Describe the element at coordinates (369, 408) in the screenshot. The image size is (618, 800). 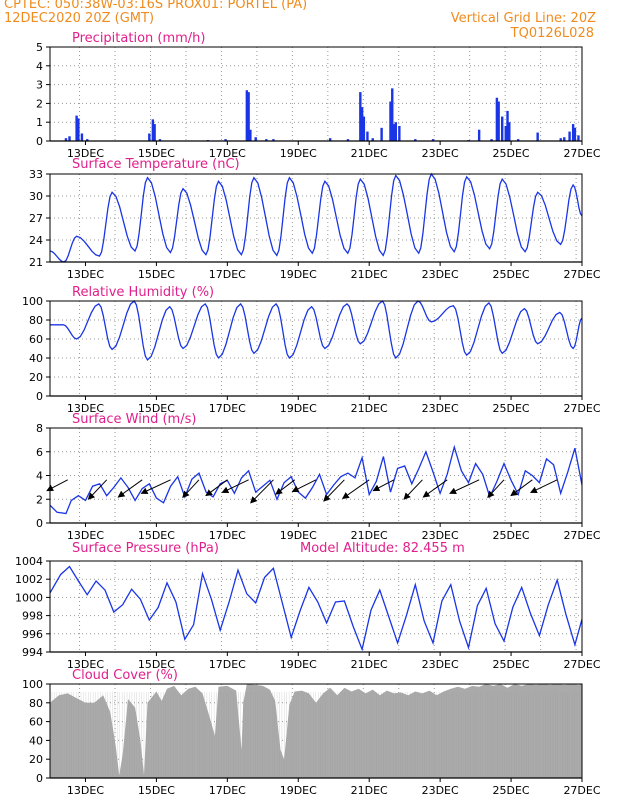
I see `rh-xtick-label: 21DEC` at that location.